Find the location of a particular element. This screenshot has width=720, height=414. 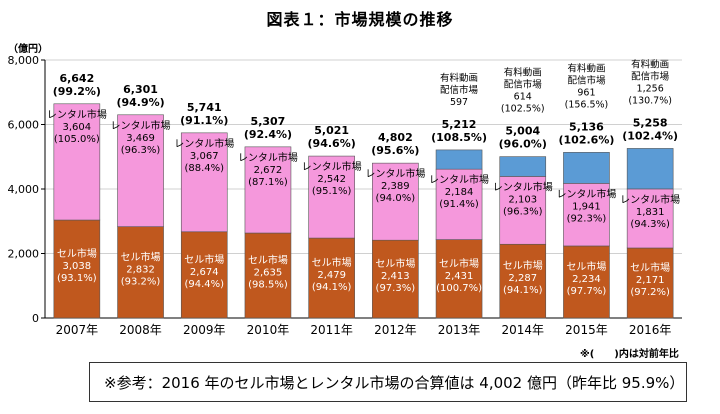

rental-data-label-line: (96.3%) is located at coordinates (523, 211).